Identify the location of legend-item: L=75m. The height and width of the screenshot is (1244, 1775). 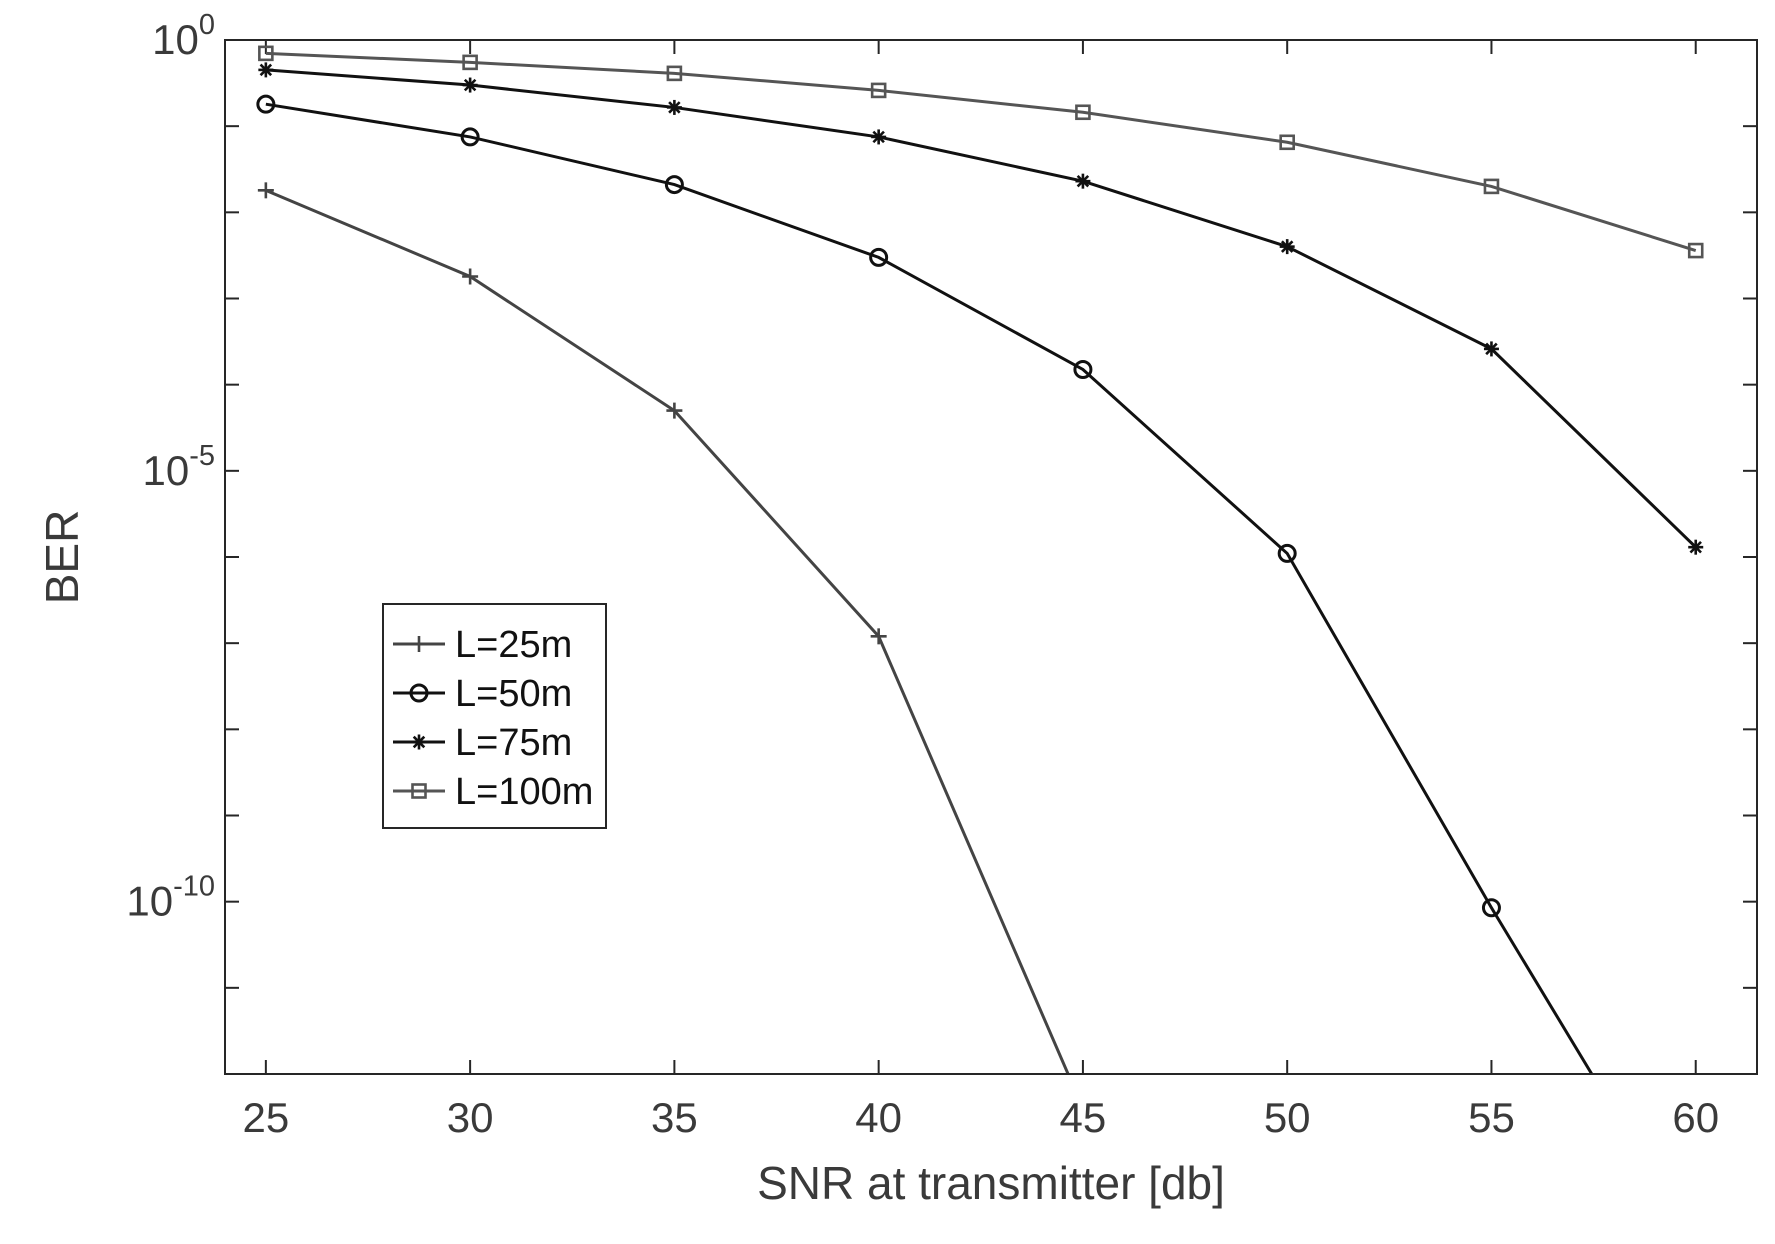
(482, 743).